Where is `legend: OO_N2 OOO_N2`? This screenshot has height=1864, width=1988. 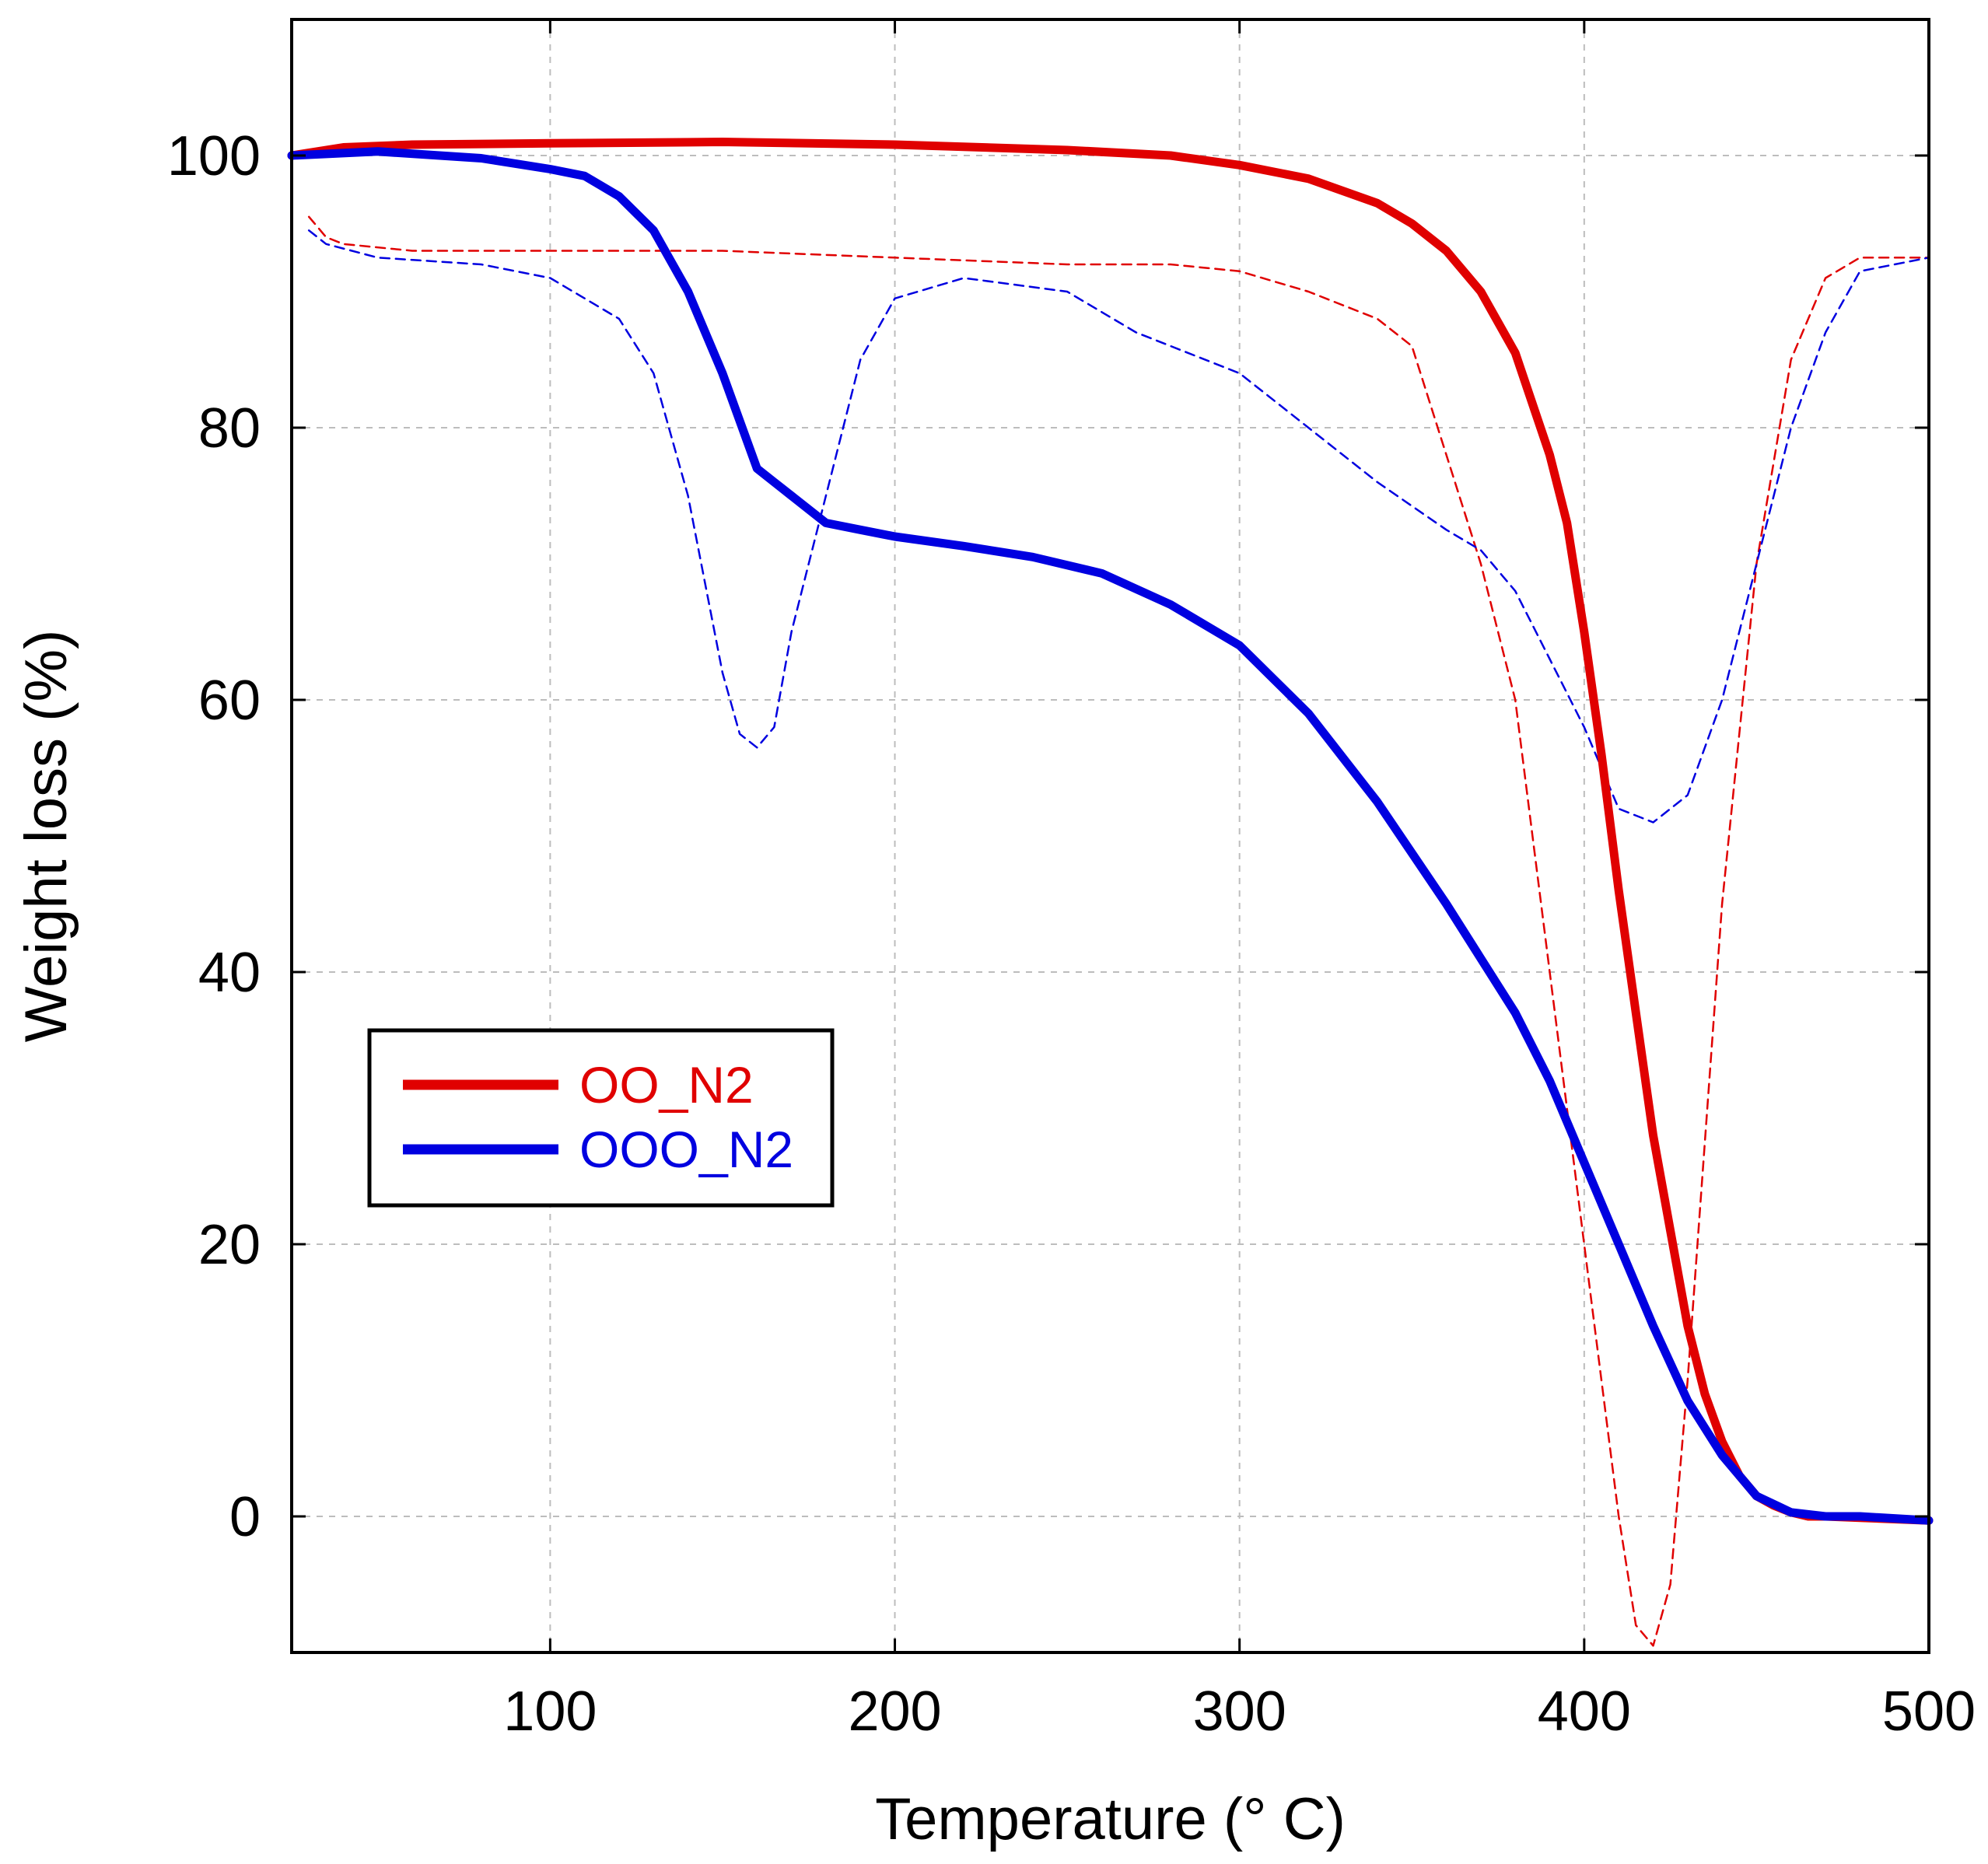 legend: OO_N2 OOO_N2 is located at coordinates (601, 1118).